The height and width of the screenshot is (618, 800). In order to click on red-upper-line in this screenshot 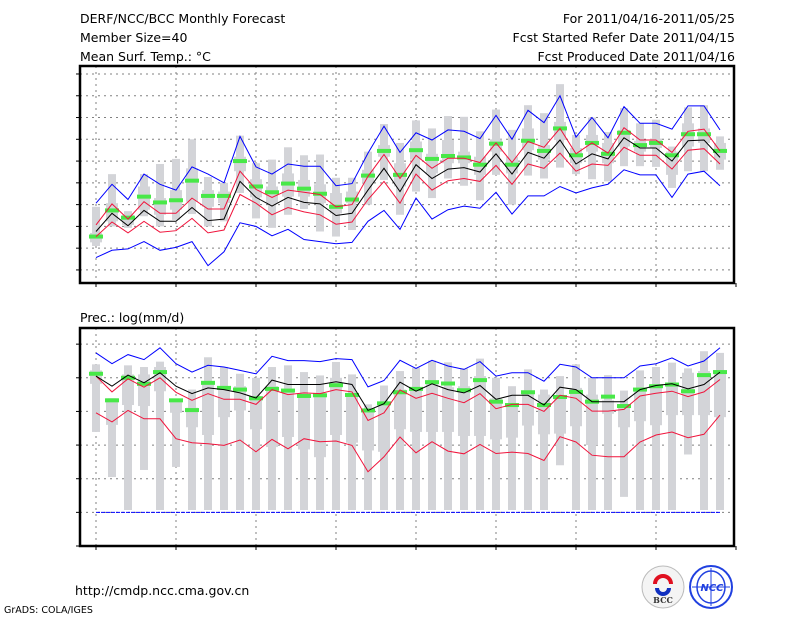, I will do `click(408, 176)`.